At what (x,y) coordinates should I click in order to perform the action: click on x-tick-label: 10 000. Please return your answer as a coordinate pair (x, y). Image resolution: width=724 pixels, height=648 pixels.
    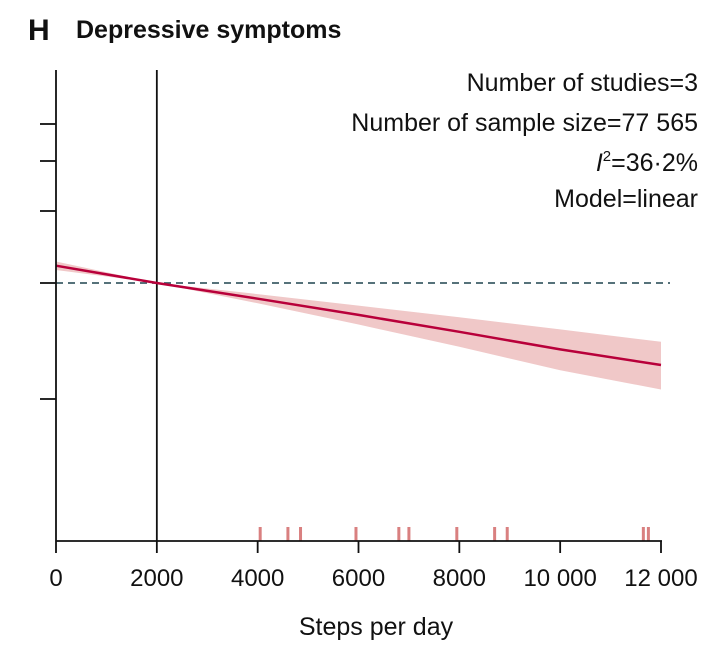
    Looking at the image, I should click on (559, 578).